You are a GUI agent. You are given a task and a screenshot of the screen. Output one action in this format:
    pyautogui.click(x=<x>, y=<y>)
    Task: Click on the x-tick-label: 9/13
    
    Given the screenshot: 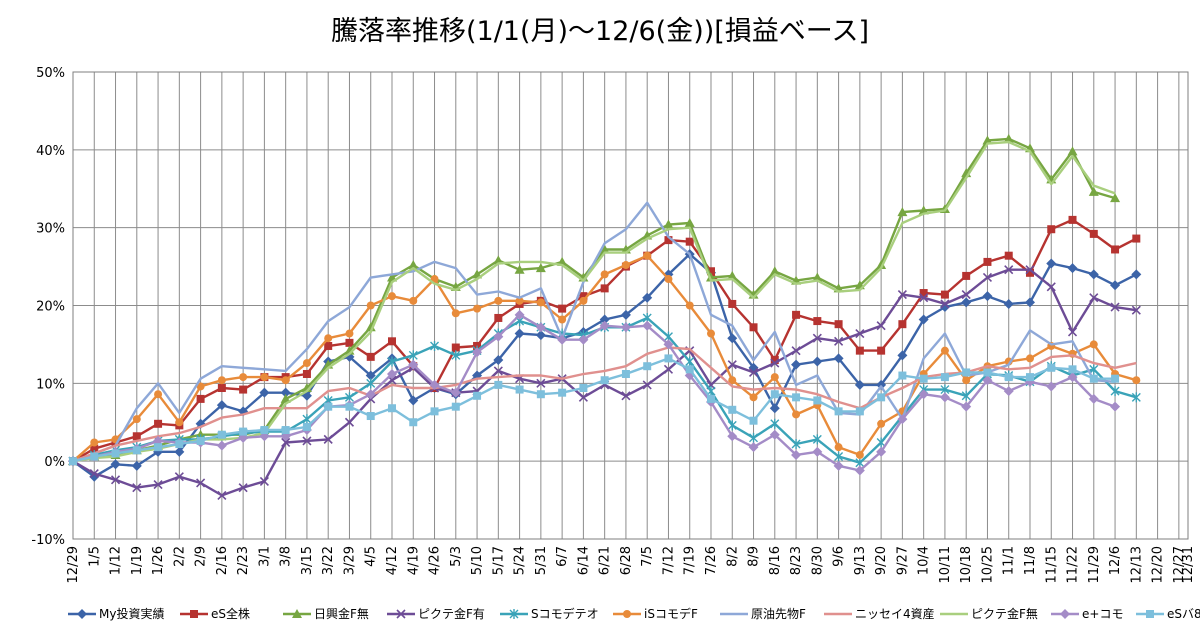 What is the action you would take?
    pyautogui.click(x=860, y=560)
    